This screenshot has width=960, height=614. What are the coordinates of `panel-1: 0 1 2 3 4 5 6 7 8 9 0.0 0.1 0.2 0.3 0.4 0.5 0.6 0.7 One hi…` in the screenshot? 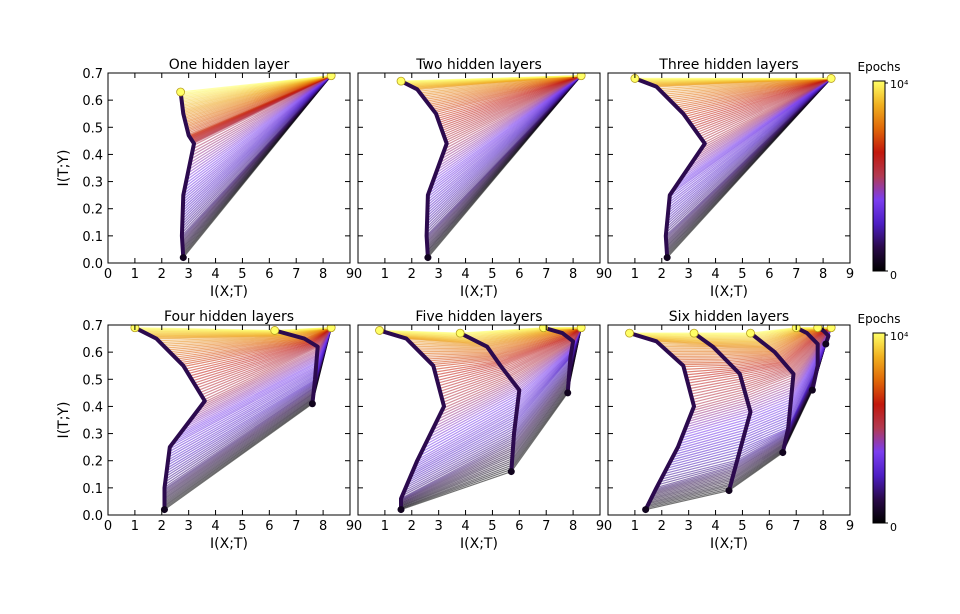 It's located at (205, 178).